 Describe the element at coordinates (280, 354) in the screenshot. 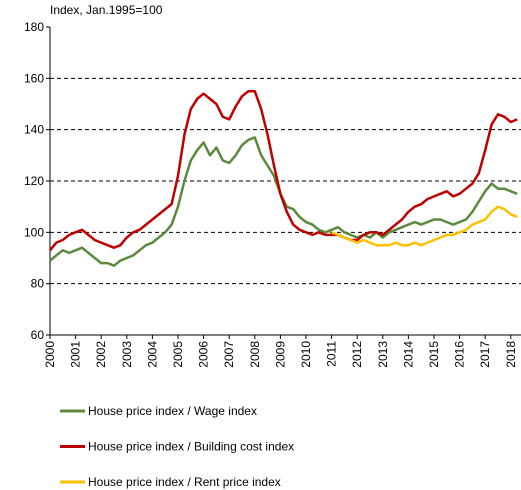

I see `x-tick-label: 2009` at that location.